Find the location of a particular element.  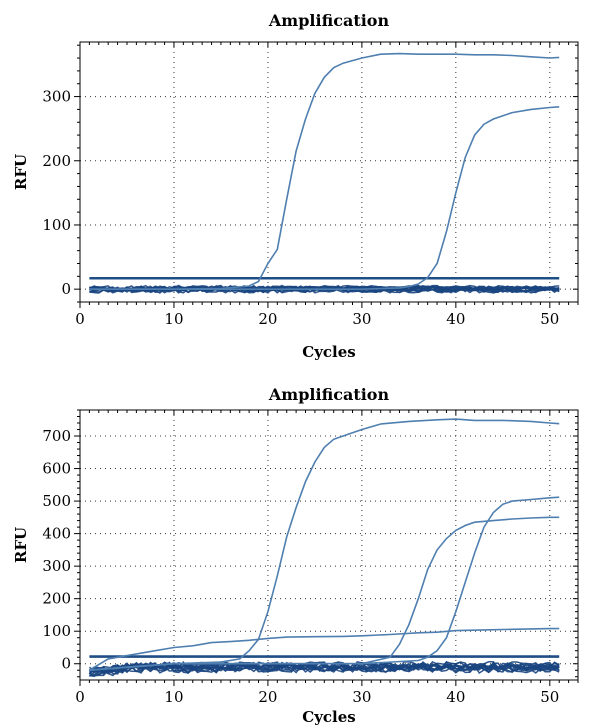

baseline-trace is located at coordinates (324, 670).